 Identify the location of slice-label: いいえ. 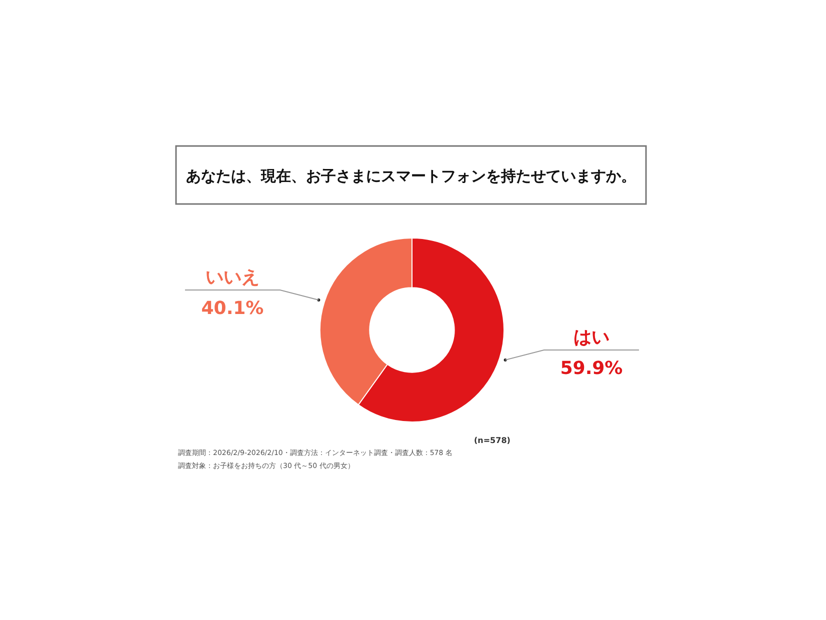
(233, 277).